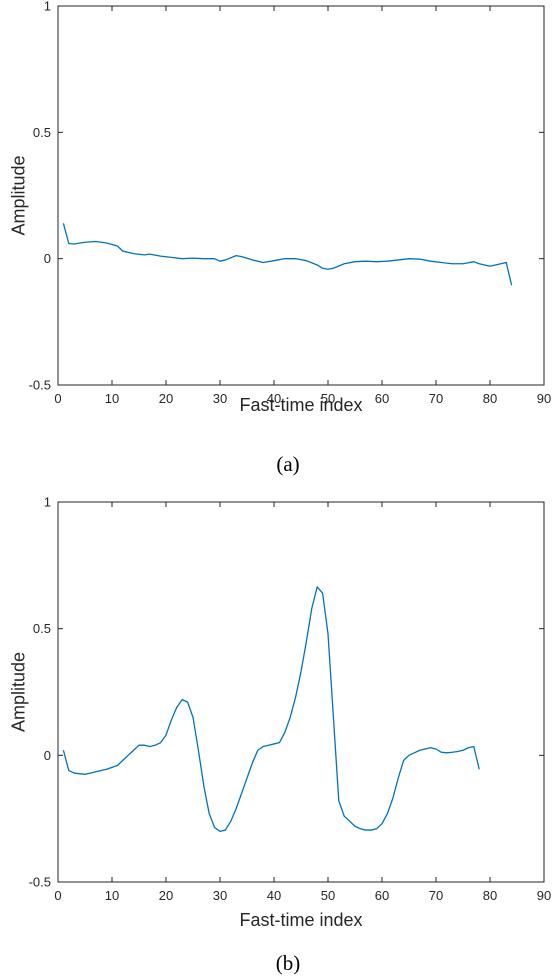  Describe the element at coordinates (287, 464) in the screenshot. I see `panel-caption: (a)` at that location.